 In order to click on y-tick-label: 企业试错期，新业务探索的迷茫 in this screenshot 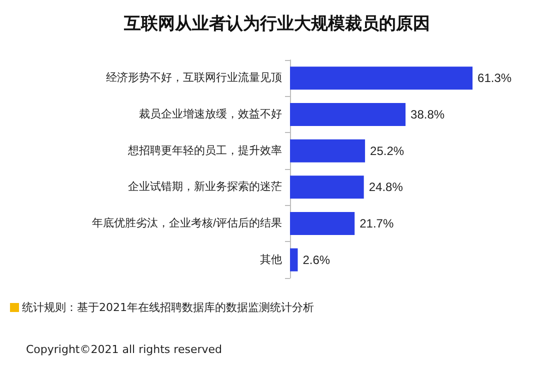, I will do `click(205, 187)`.